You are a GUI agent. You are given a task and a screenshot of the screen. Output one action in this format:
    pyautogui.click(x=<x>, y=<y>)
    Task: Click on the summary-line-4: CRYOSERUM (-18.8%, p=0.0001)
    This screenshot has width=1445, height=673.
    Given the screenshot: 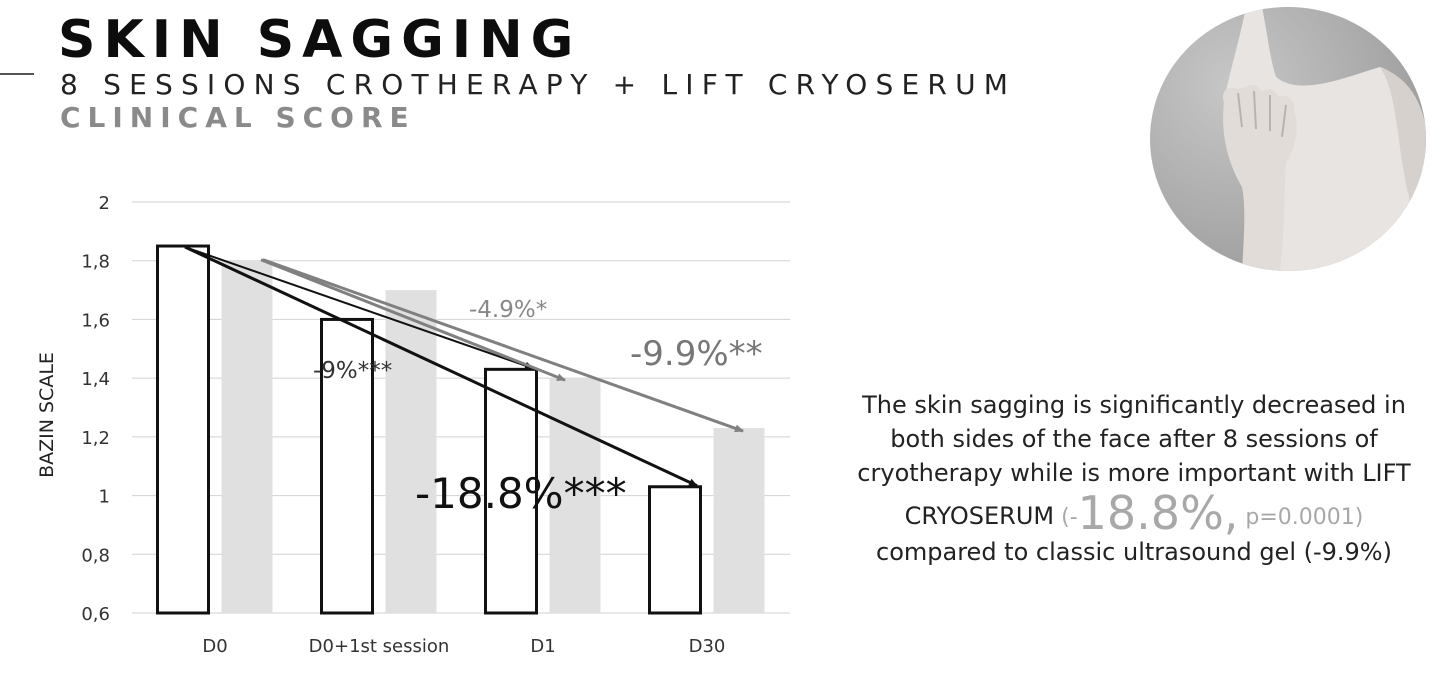 What is the action you would take?
    pyautogui.click(x=1134, y=513)
    